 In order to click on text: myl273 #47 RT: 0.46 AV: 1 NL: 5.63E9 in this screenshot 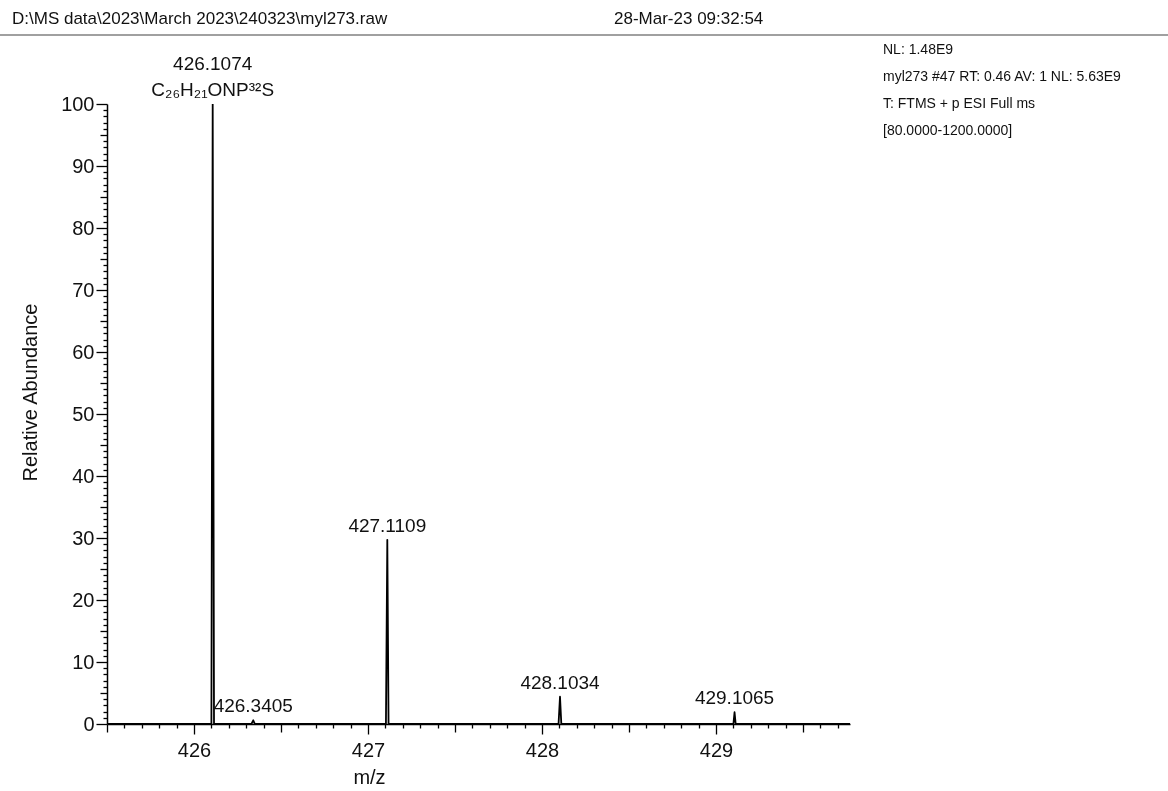, I will do `click(1002, 76)`.